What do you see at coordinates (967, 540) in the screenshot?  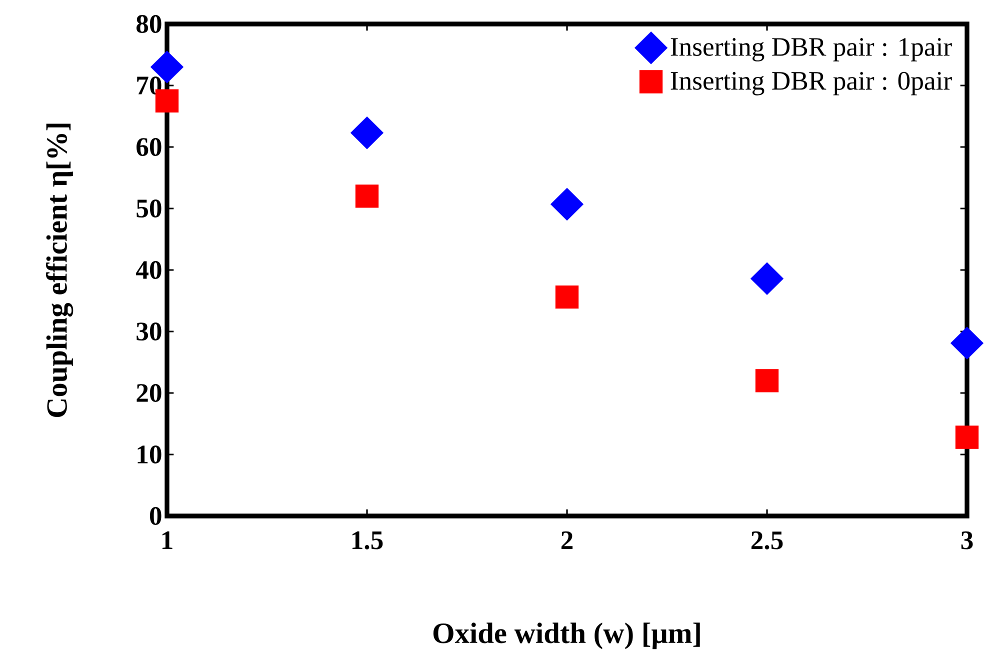 I see `x-tick-label: 3` at bounding box center [967, 540].